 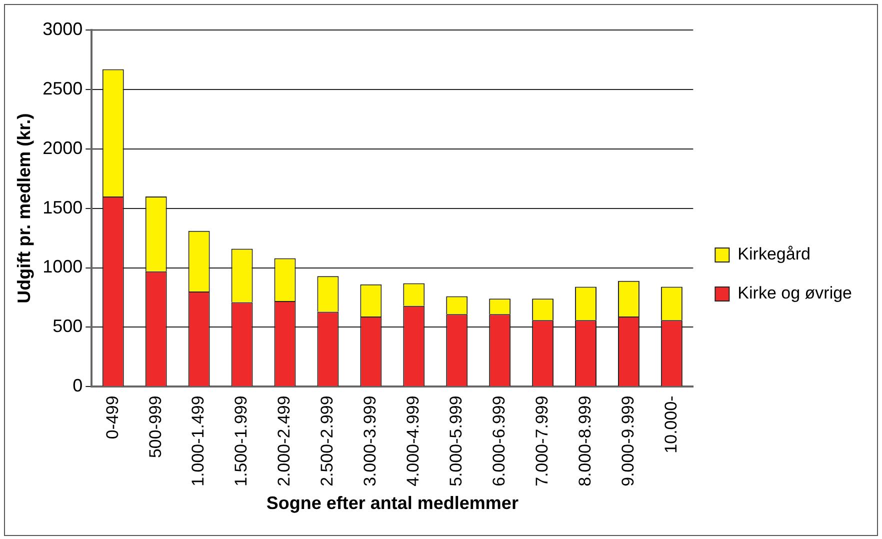 What do you see at coordinates (155, 427) in the screenshot?
I see `x-tick-label: 500-999` at bounding box center [155, 427].